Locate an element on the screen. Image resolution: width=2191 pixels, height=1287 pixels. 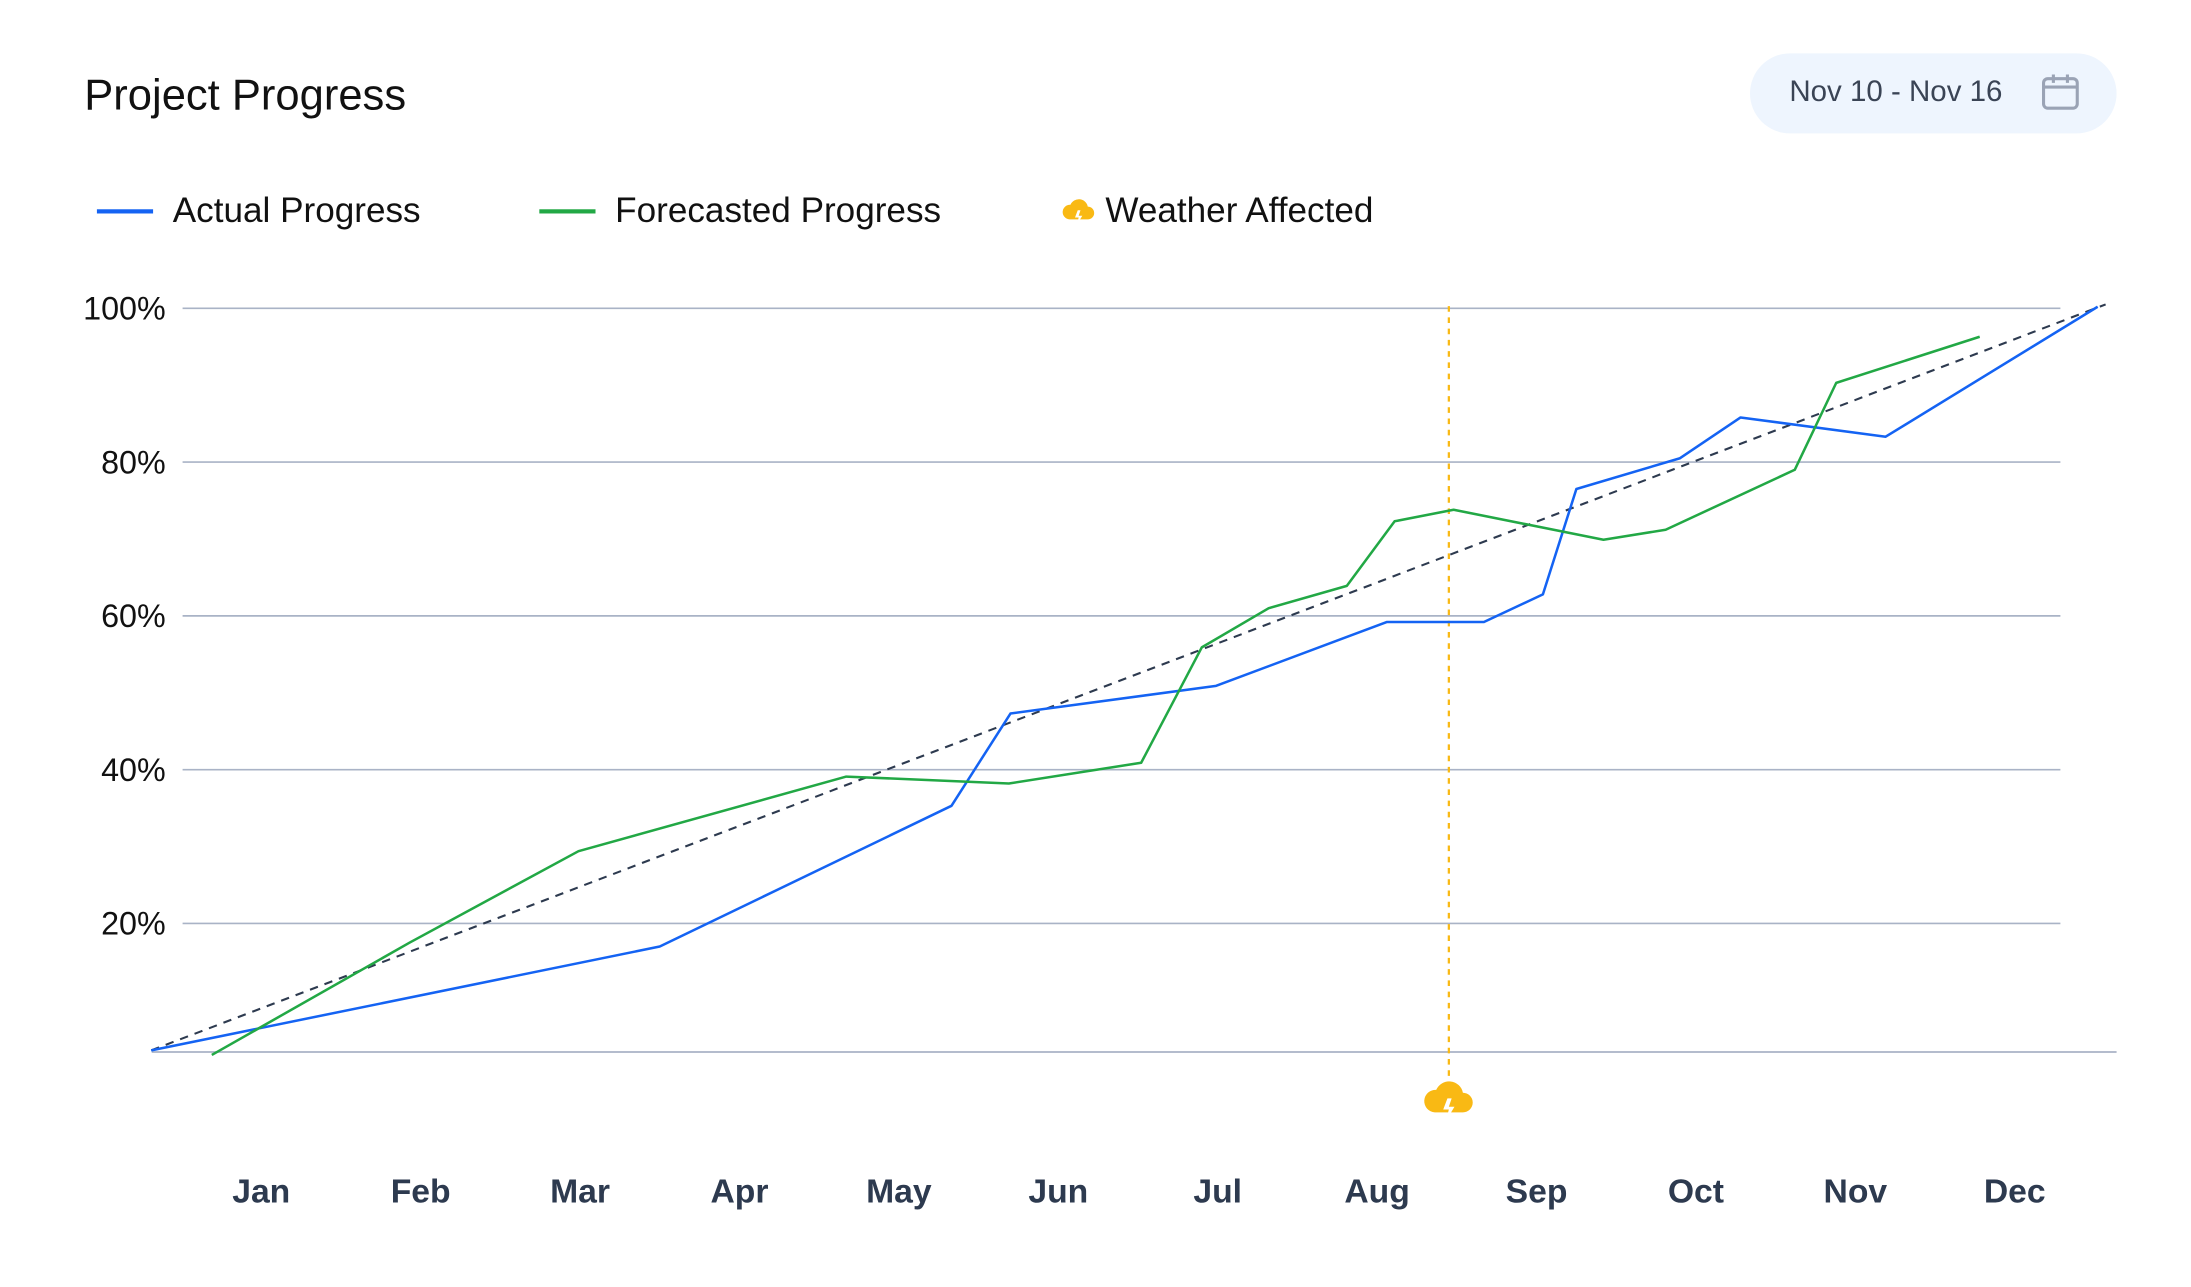
legend-label: Forecasted Progress is located at coordinates (778, 211).